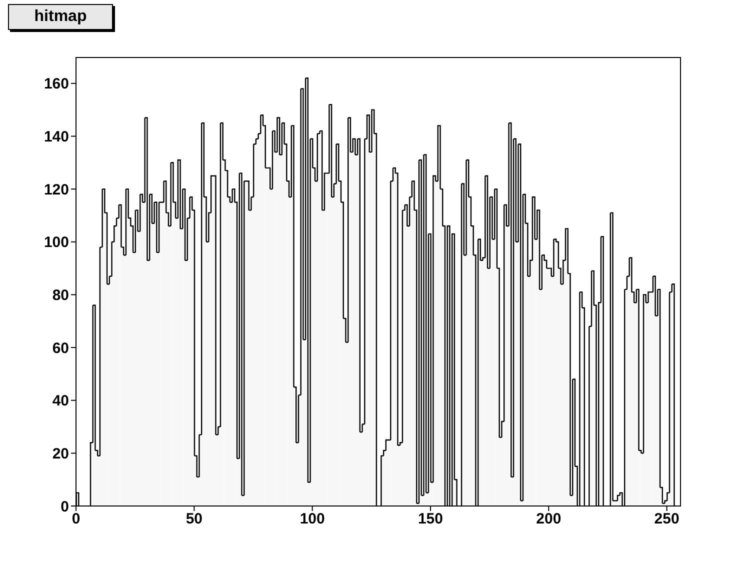 The width and height of the screenshot is (756, 563). What do you see at coordinates (667, 519) in the screenshot?
I see `x-tick-label: 250` at bounding box center [667, 519].